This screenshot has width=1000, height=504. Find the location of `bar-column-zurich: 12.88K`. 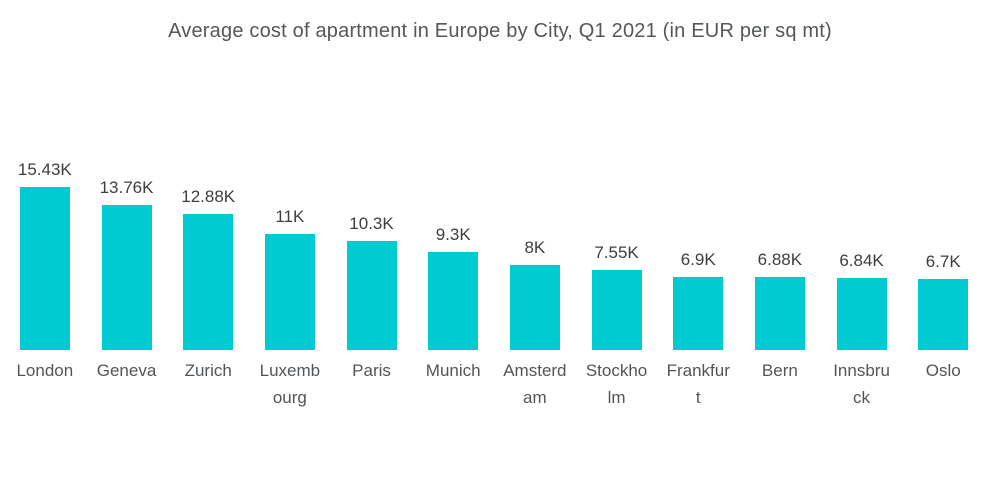

bar-column-zurich: 12.88K is located at coordinates (208, 268).